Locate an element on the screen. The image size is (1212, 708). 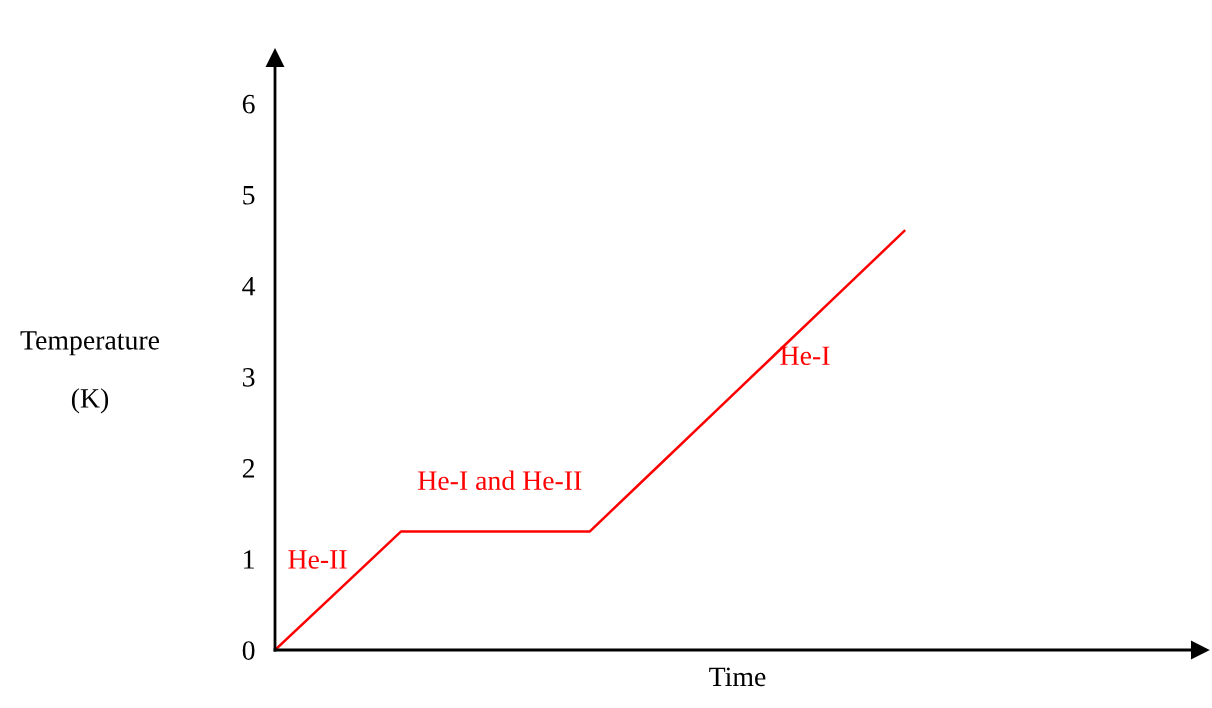
annotation: He-II is located at coordinates (317, 559).